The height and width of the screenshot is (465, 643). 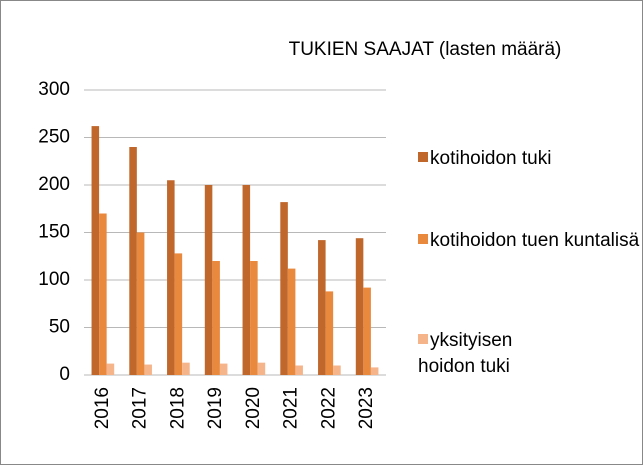 I want to click on y-tick-label: 300, so click(x=54, y=89).